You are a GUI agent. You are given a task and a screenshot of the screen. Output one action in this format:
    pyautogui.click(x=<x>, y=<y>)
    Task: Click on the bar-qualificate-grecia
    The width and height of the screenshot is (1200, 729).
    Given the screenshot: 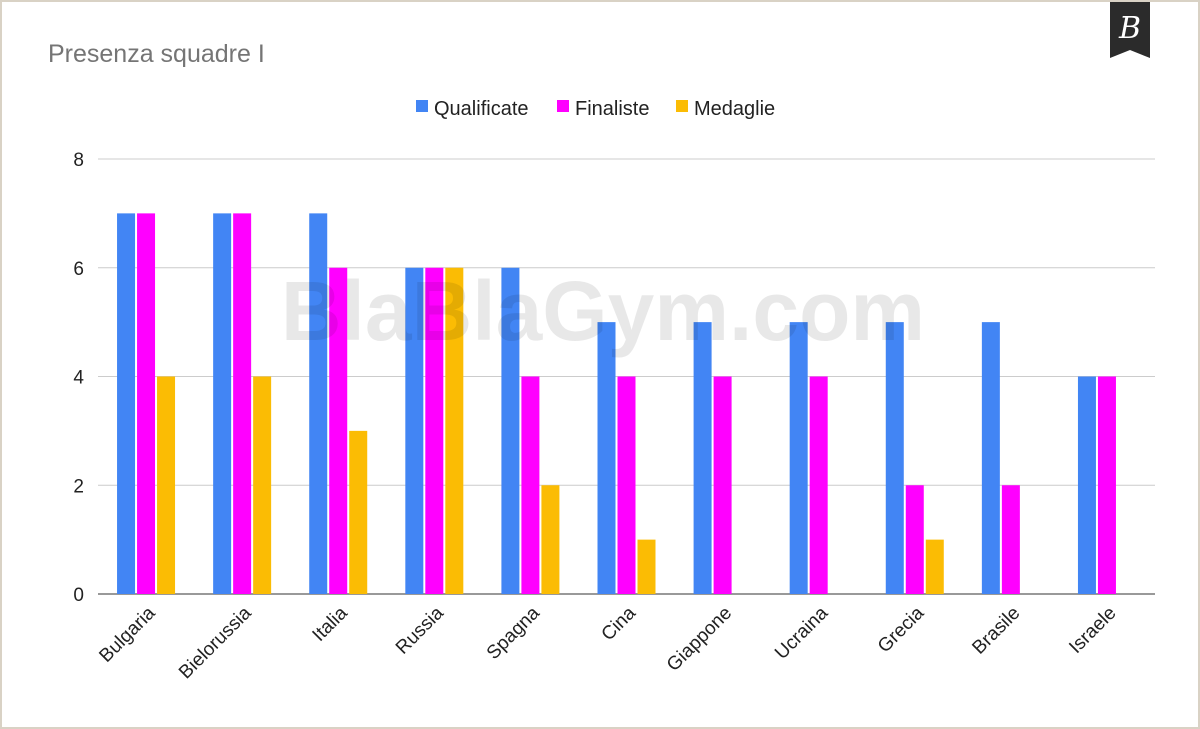 What is the action you would take?
    pyautogui.click(x=894, y=458)
    